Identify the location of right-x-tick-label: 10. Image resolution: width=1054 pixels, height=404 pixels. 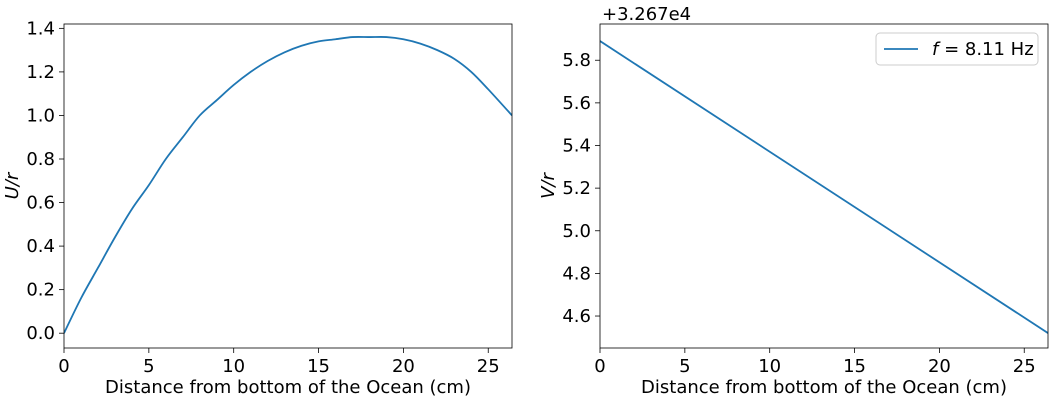
(769, 366).